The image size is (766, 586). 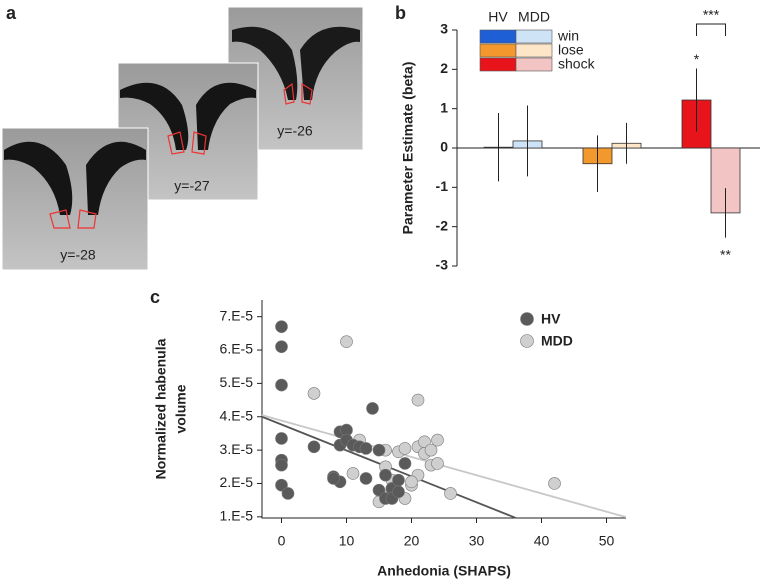 What do you see at coordinates (192, 186) in the screenshot?
I see `slice-label: y=-27` at bounding box center [192, 186].